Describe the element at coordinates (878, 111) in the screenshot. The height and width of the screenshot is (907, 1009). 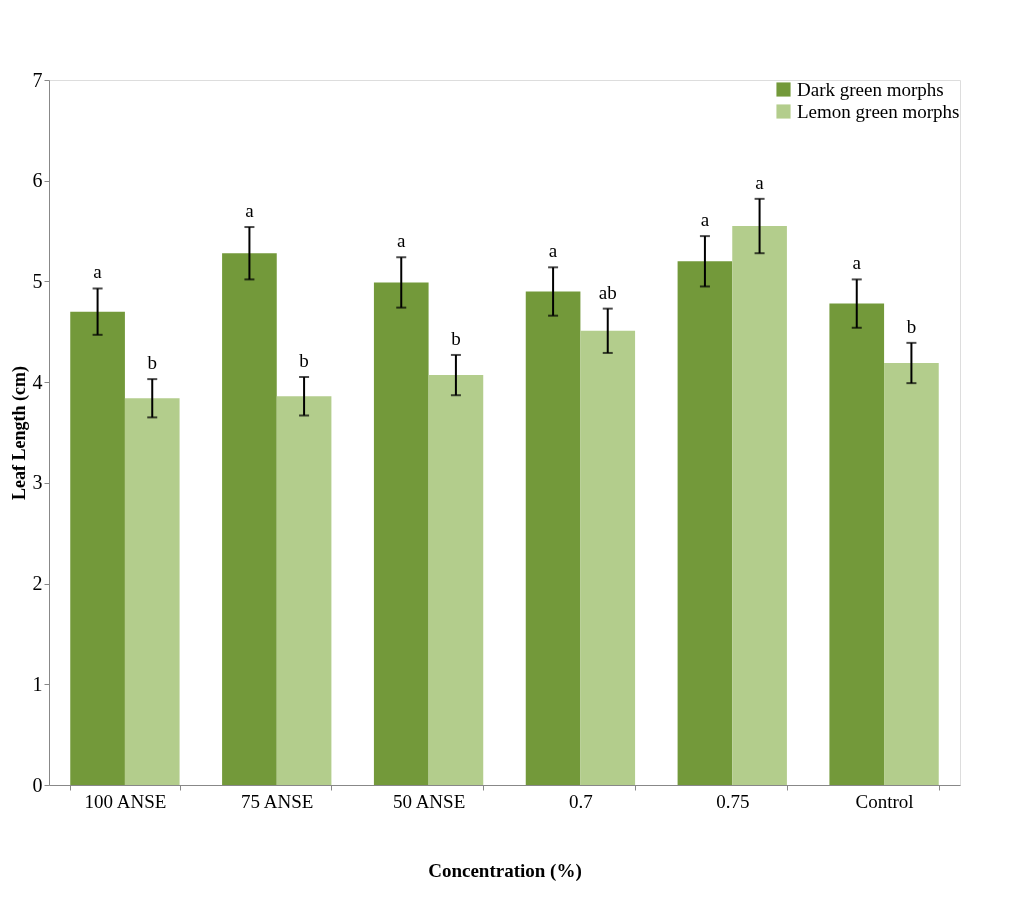
I see `legend-label: Lemon green morphs` at that location.